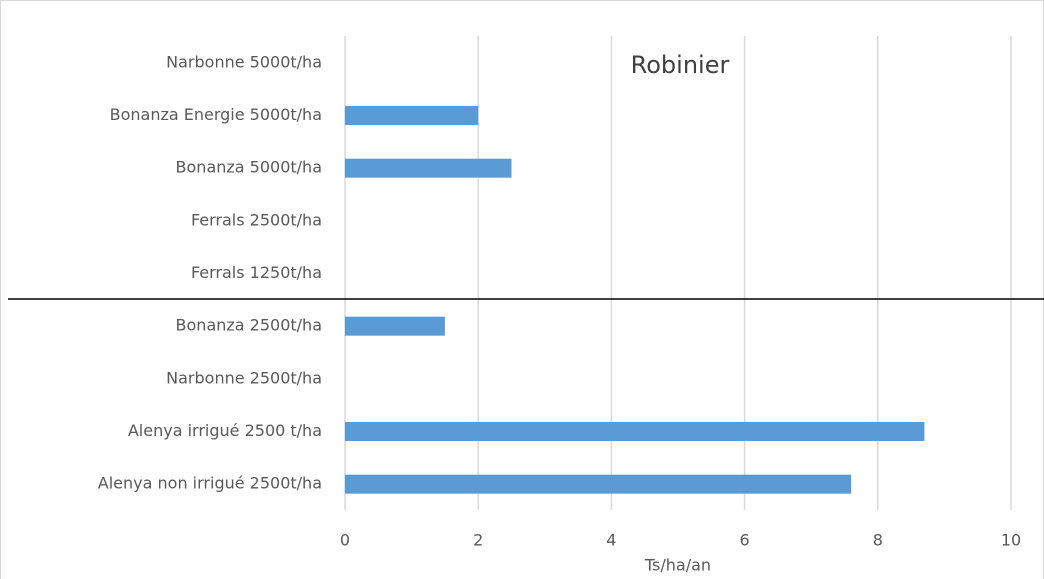 The image size is (1044, 579). I want to click on y-tick-label: Narbonne 2500t/ha, so click(244, 377).